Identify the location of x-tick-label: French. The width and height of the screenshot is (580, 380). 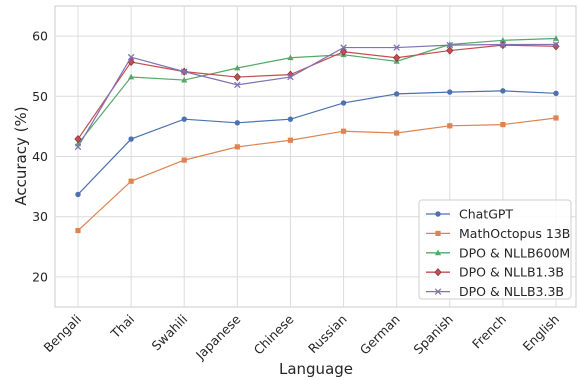
(489, 332).